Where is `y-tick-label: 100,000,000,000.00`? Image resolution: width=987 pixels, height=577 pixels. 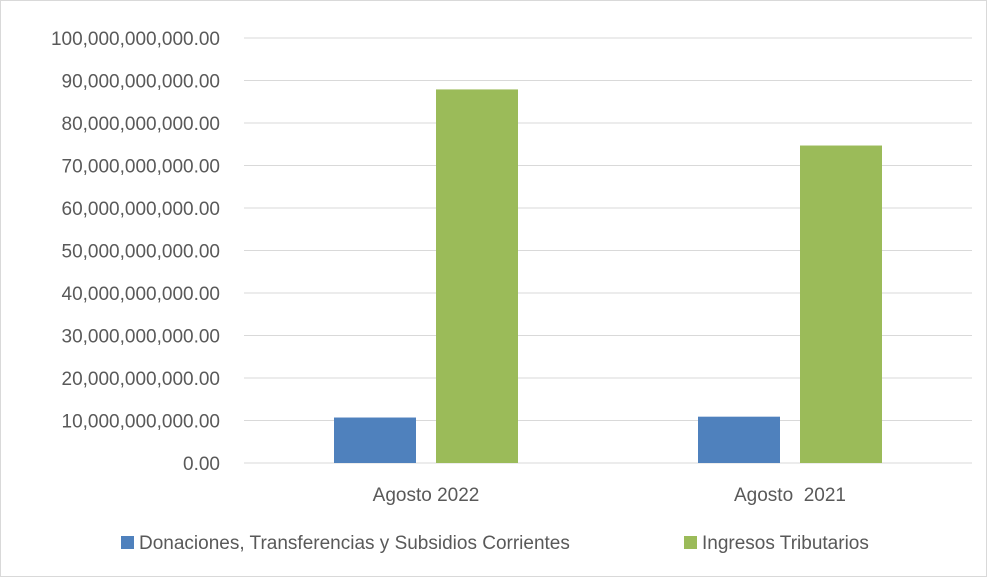
y-tick-label: 100,000,000,000.00 is located at coordinates (135, 39).